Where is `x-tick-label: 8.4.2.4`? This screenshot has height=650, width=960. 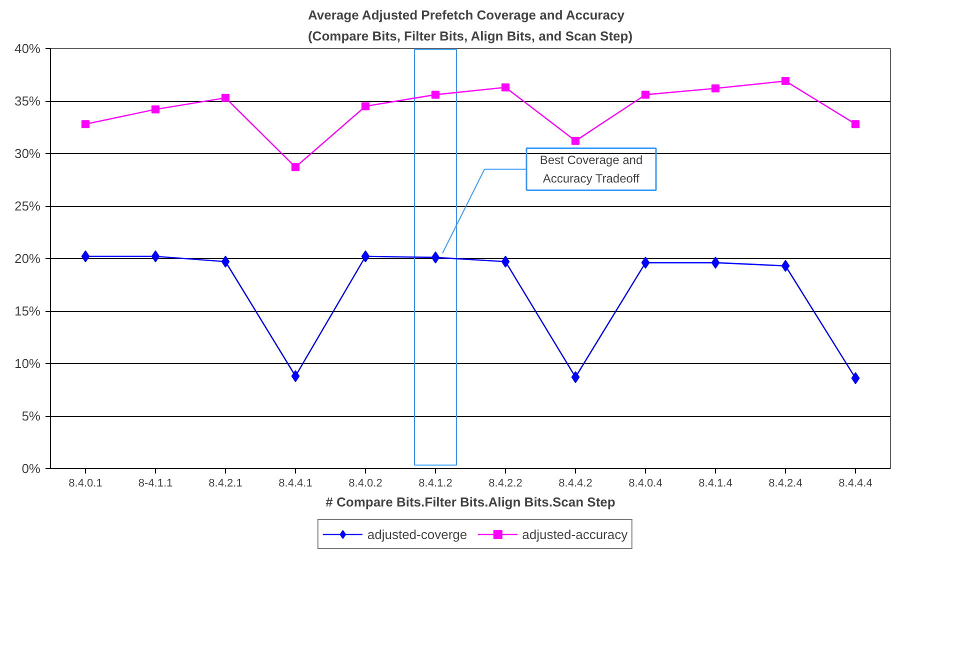
x-tick-label: 8.4.2.4 is located at coordinates (785, 484).